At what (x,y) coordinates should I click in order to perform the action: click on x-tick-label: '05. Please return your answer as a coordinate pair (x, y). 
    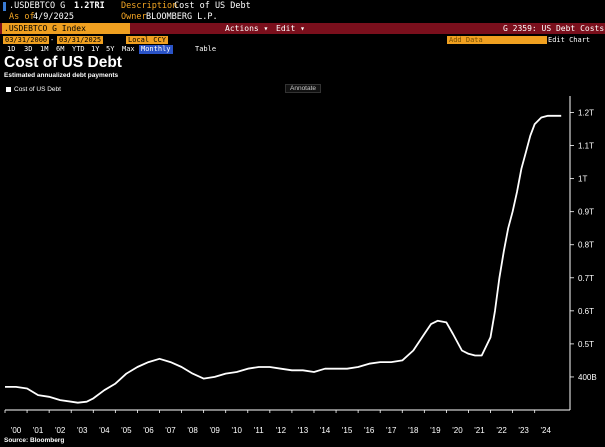
    Looking at the image, I should click on (126, 430).